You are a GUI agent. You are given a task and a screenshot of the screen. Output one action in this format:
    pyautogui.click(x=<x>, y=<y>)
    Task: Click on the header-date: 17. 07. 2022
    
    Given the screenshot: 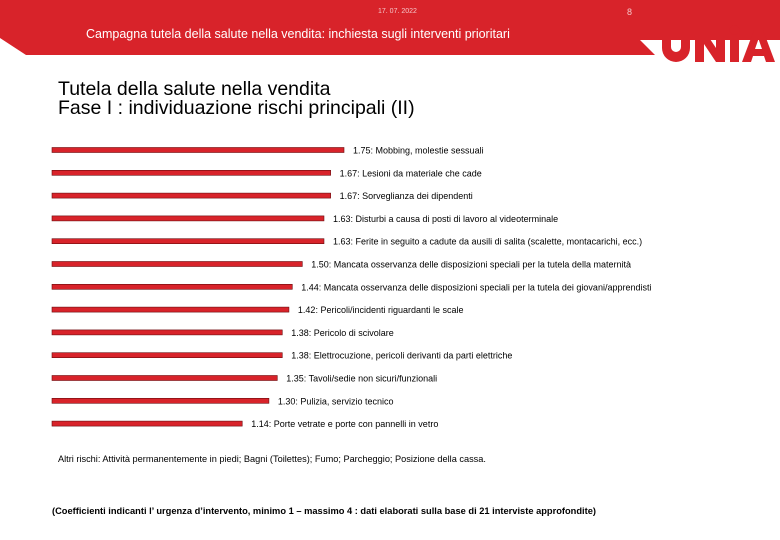 What is the action you would take?
    pyautogui.click(x=397, y=11)
    